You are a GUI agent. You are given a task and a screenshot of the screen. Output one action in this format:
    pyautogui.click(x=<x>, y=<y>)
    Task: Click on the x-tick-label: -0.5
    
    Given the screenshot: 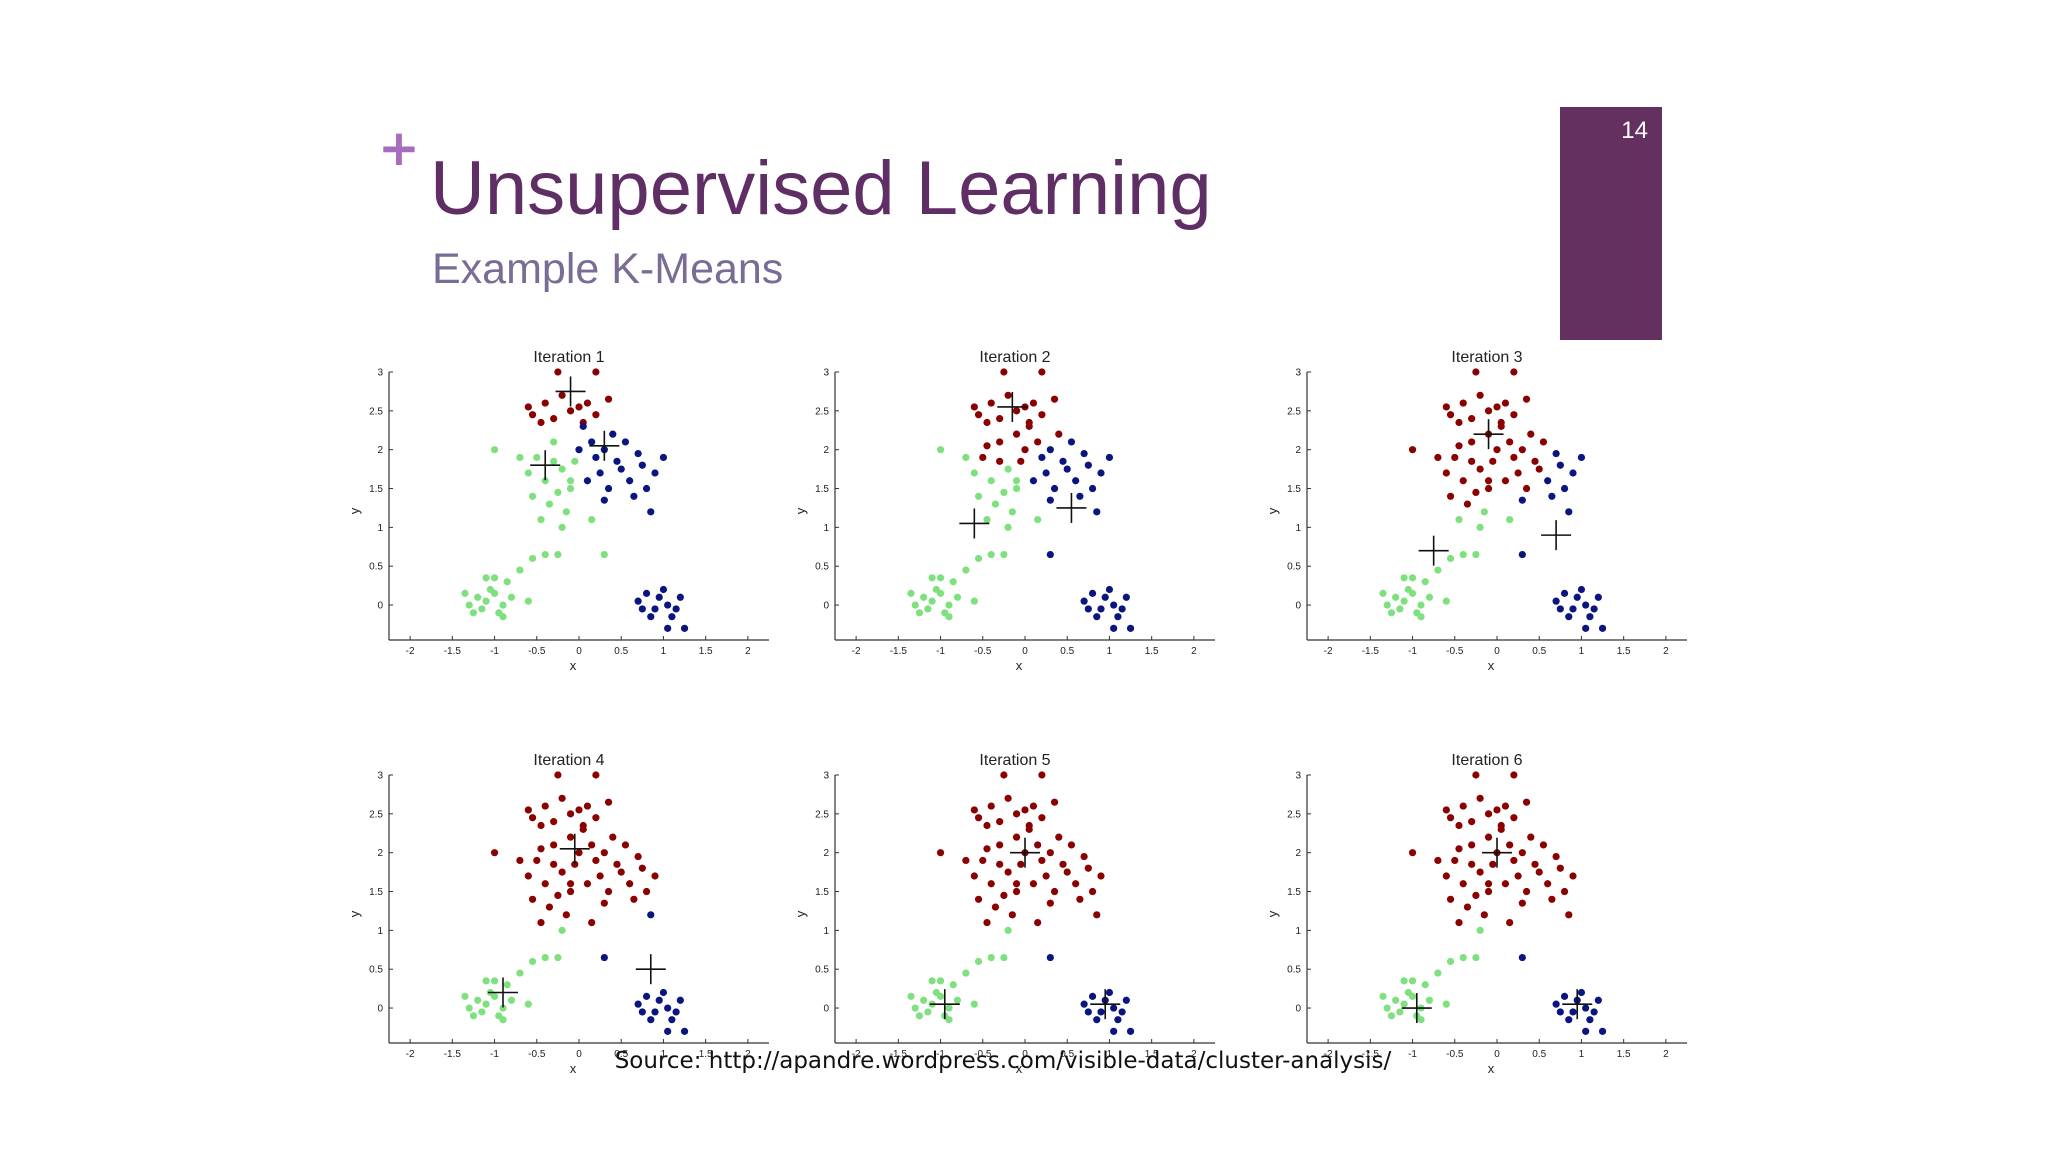 What is the action you would take?
    pyautogui.click(x=1455, y=651)
    